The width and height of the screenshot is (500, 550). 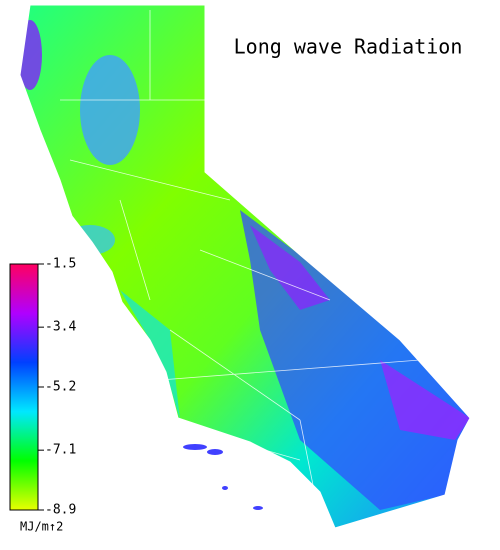 I want to click on colorbar-tick-label: -8.9, so click(x=60, y=510).